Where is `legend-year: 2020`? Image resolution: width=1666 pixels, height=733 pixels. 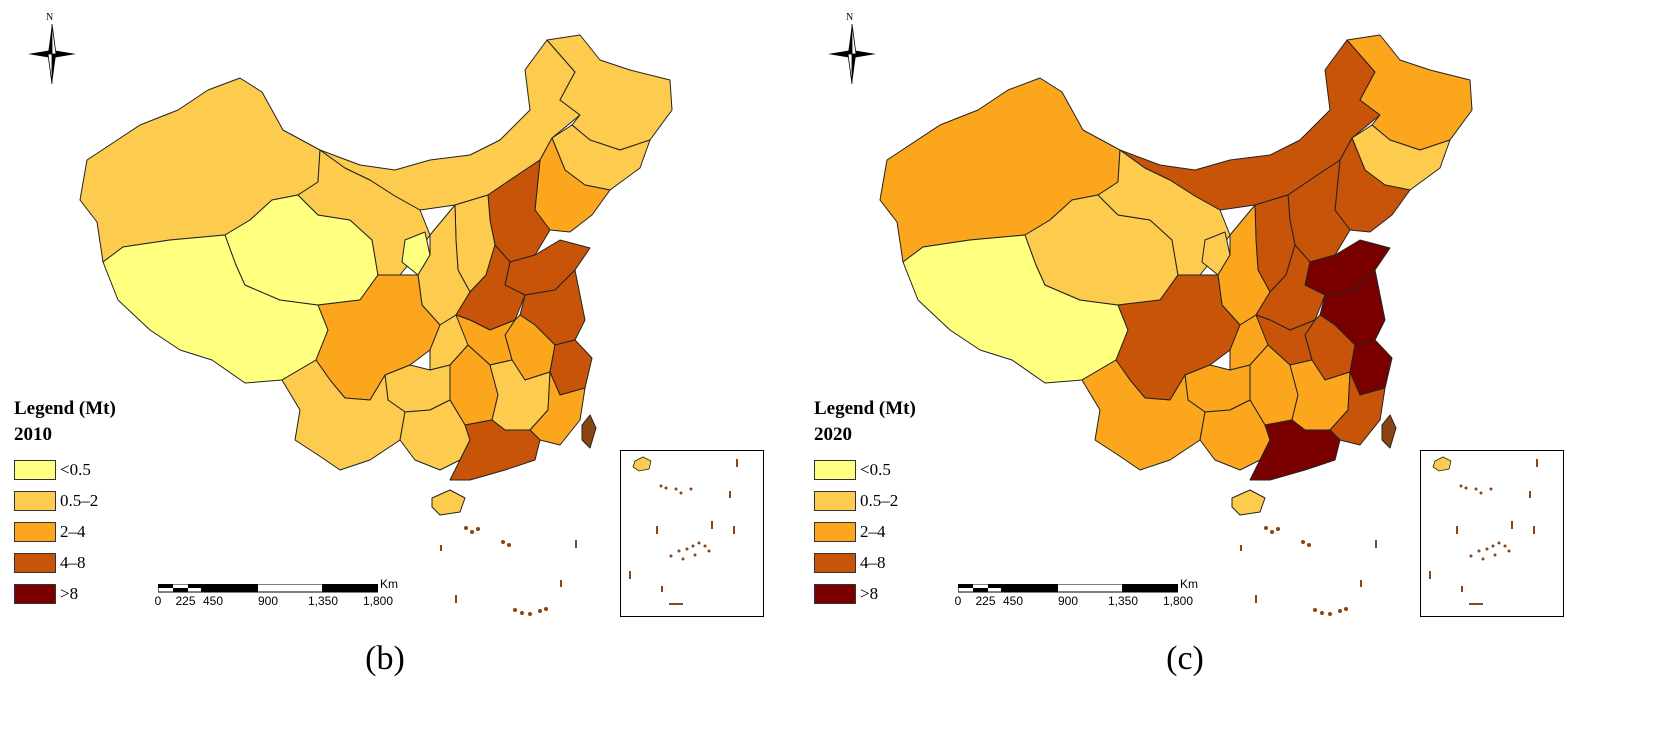 legend-year: 2020 is located at coordinates (833, 434).